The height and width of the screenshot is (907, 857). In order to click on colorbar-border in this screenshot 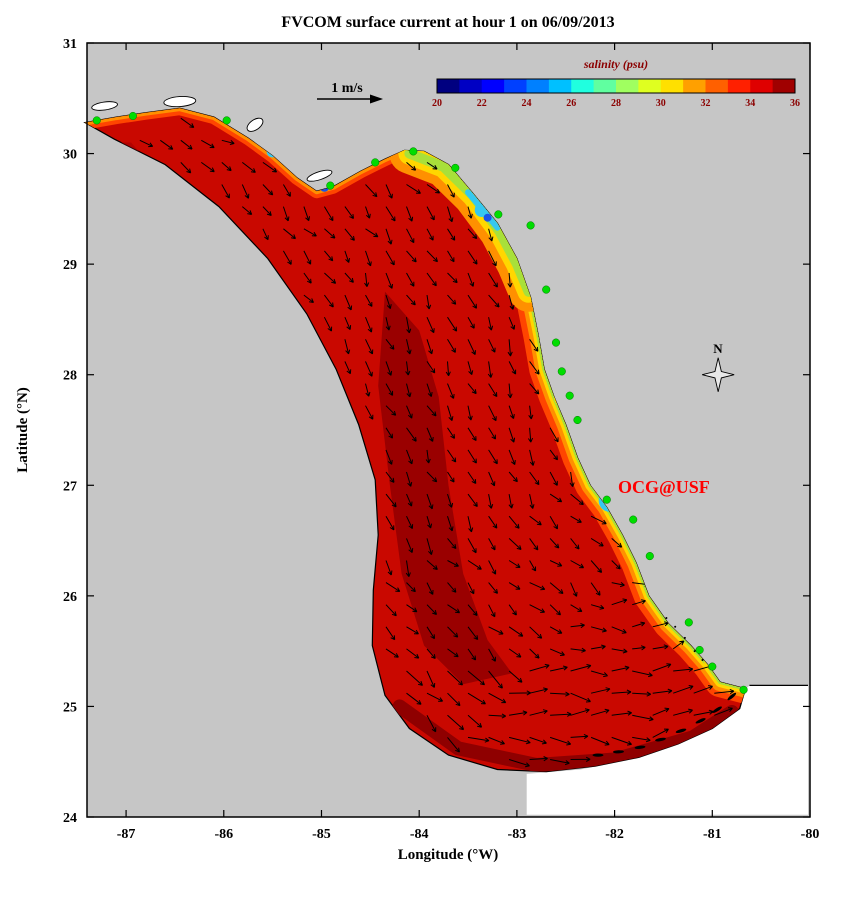, I will do `click(616, 86)`.